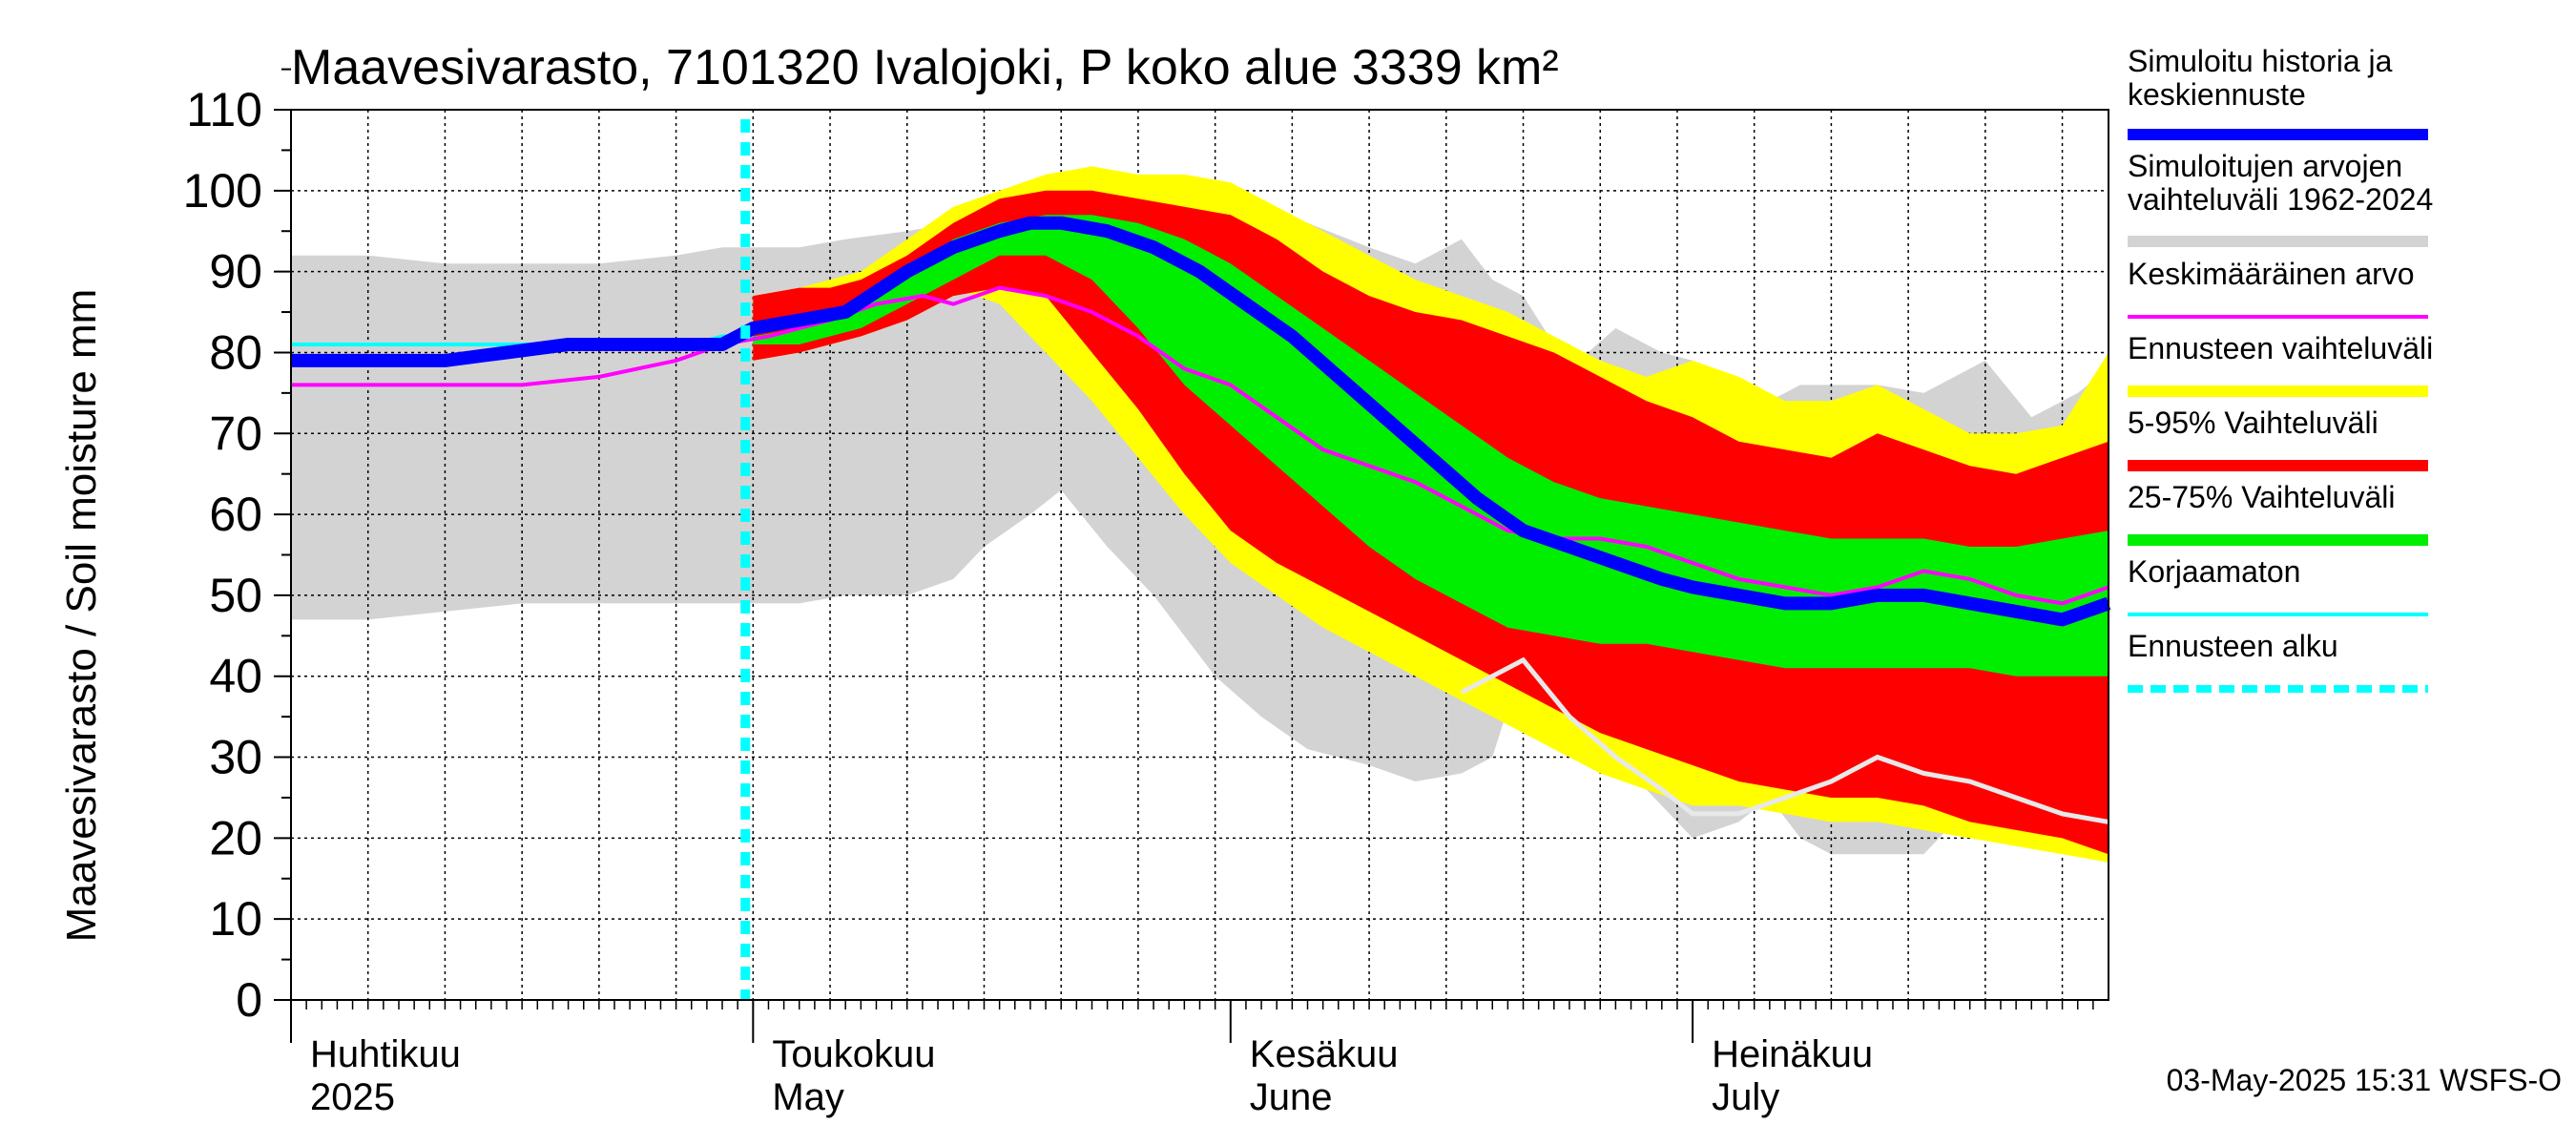 The width and height of the screenshot is (2576, 1145). I want to click on x-month-label-en: June, so click(1291, 1097).